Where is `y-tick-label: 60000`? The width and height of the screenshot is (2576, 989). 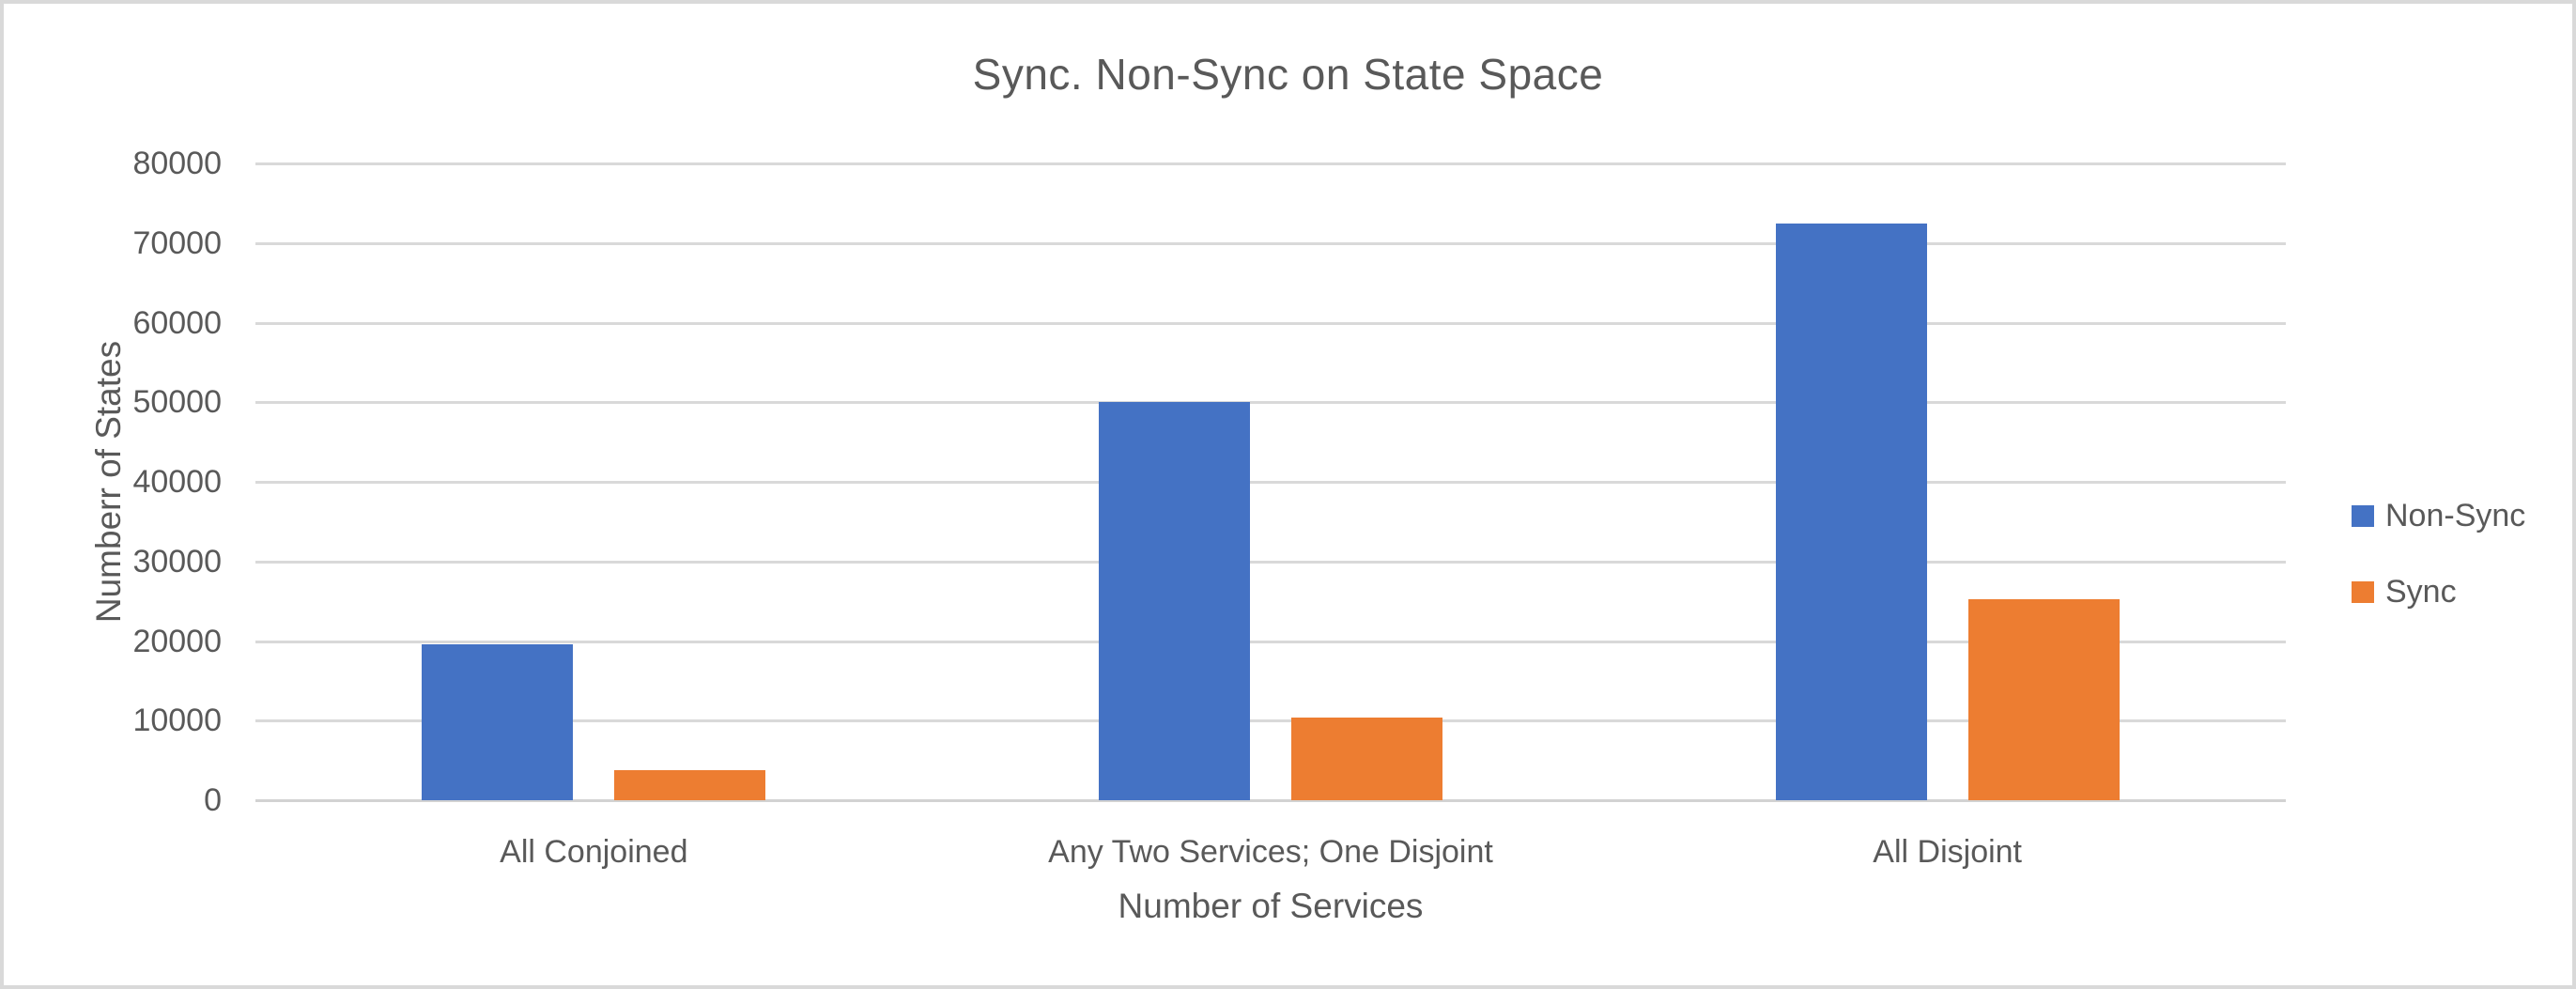
y-tick-label: 60000 is located at coordinates (177, 322).